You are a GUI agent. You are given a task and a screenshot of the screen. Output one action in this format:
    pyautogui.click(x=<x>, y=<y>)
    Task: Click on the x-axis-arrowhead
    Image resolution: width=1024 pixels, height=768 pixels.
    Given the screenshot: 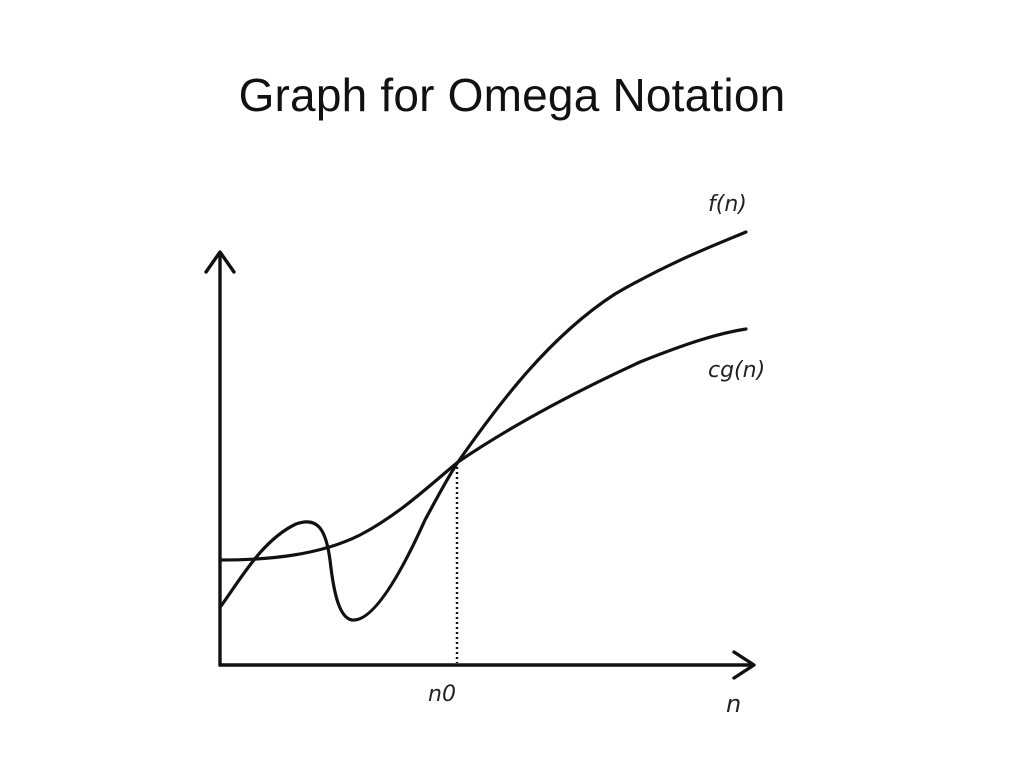 What is the action you would take?
    pyautogui.click(x=744, y=665)
    